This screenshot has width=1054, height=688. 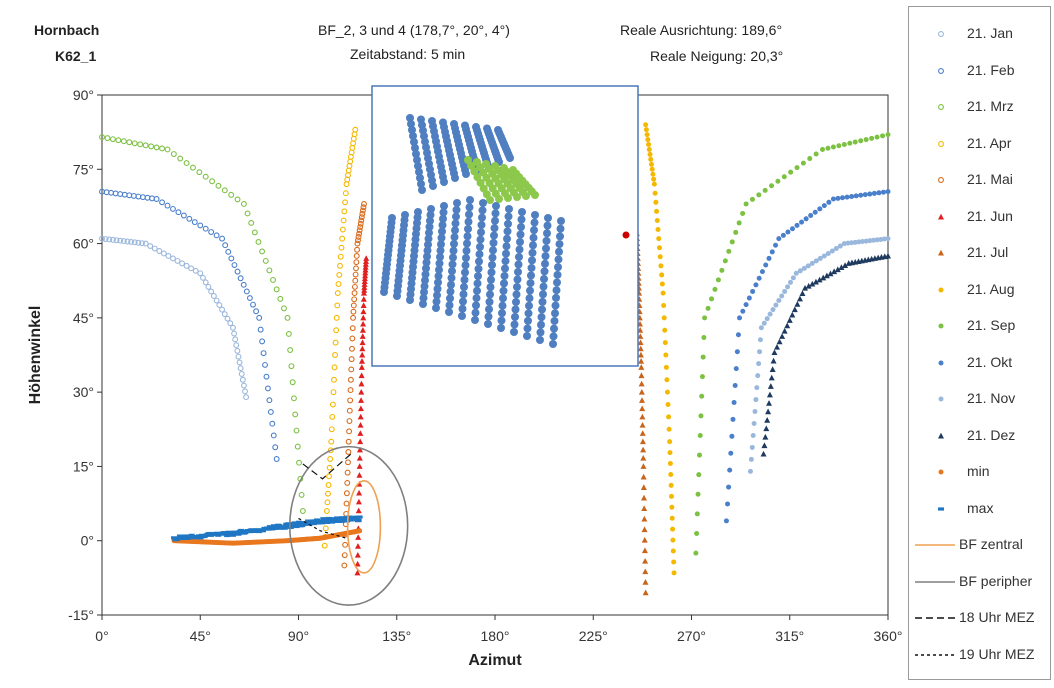 I want to click on legend-item: 21. Aug, so click(x=979, y=290).